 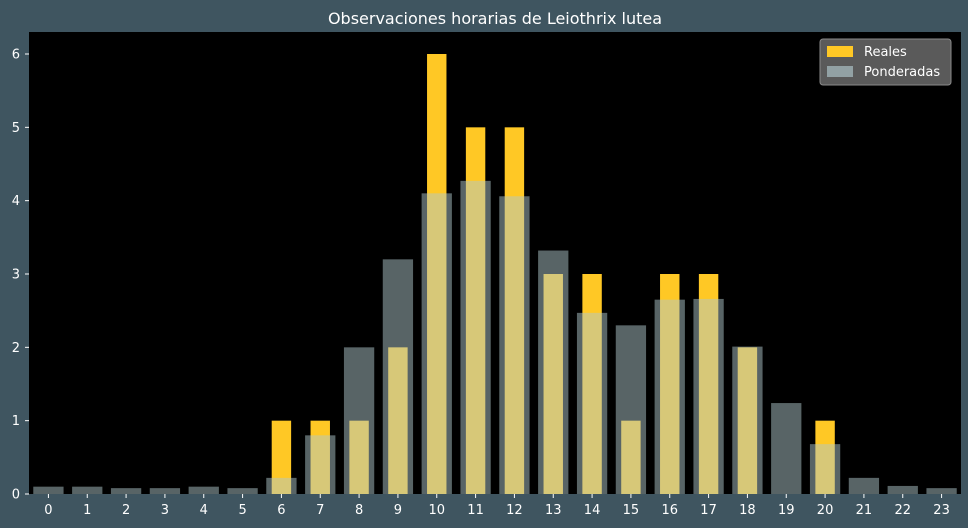 What do you see at coordinates (16, 201) in the screenshot?
I see `y-tick-label-4: 4` at bounding box center [16, 201].